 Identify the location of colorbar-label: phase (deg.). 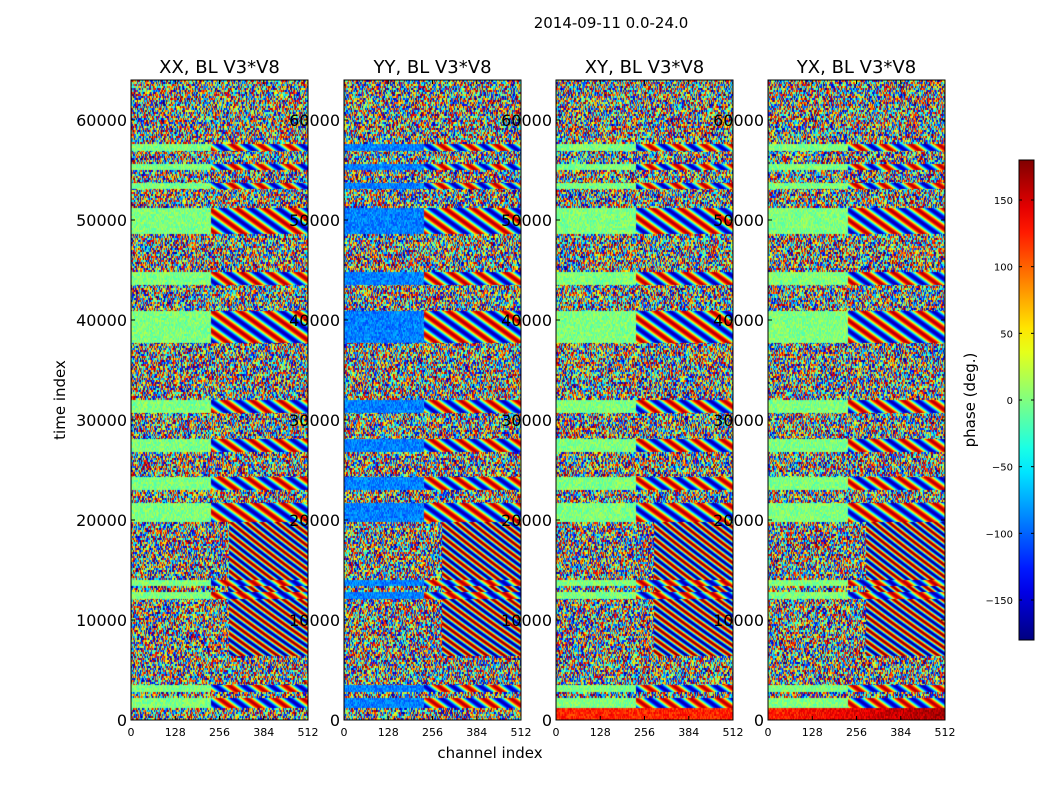
(970, 400).